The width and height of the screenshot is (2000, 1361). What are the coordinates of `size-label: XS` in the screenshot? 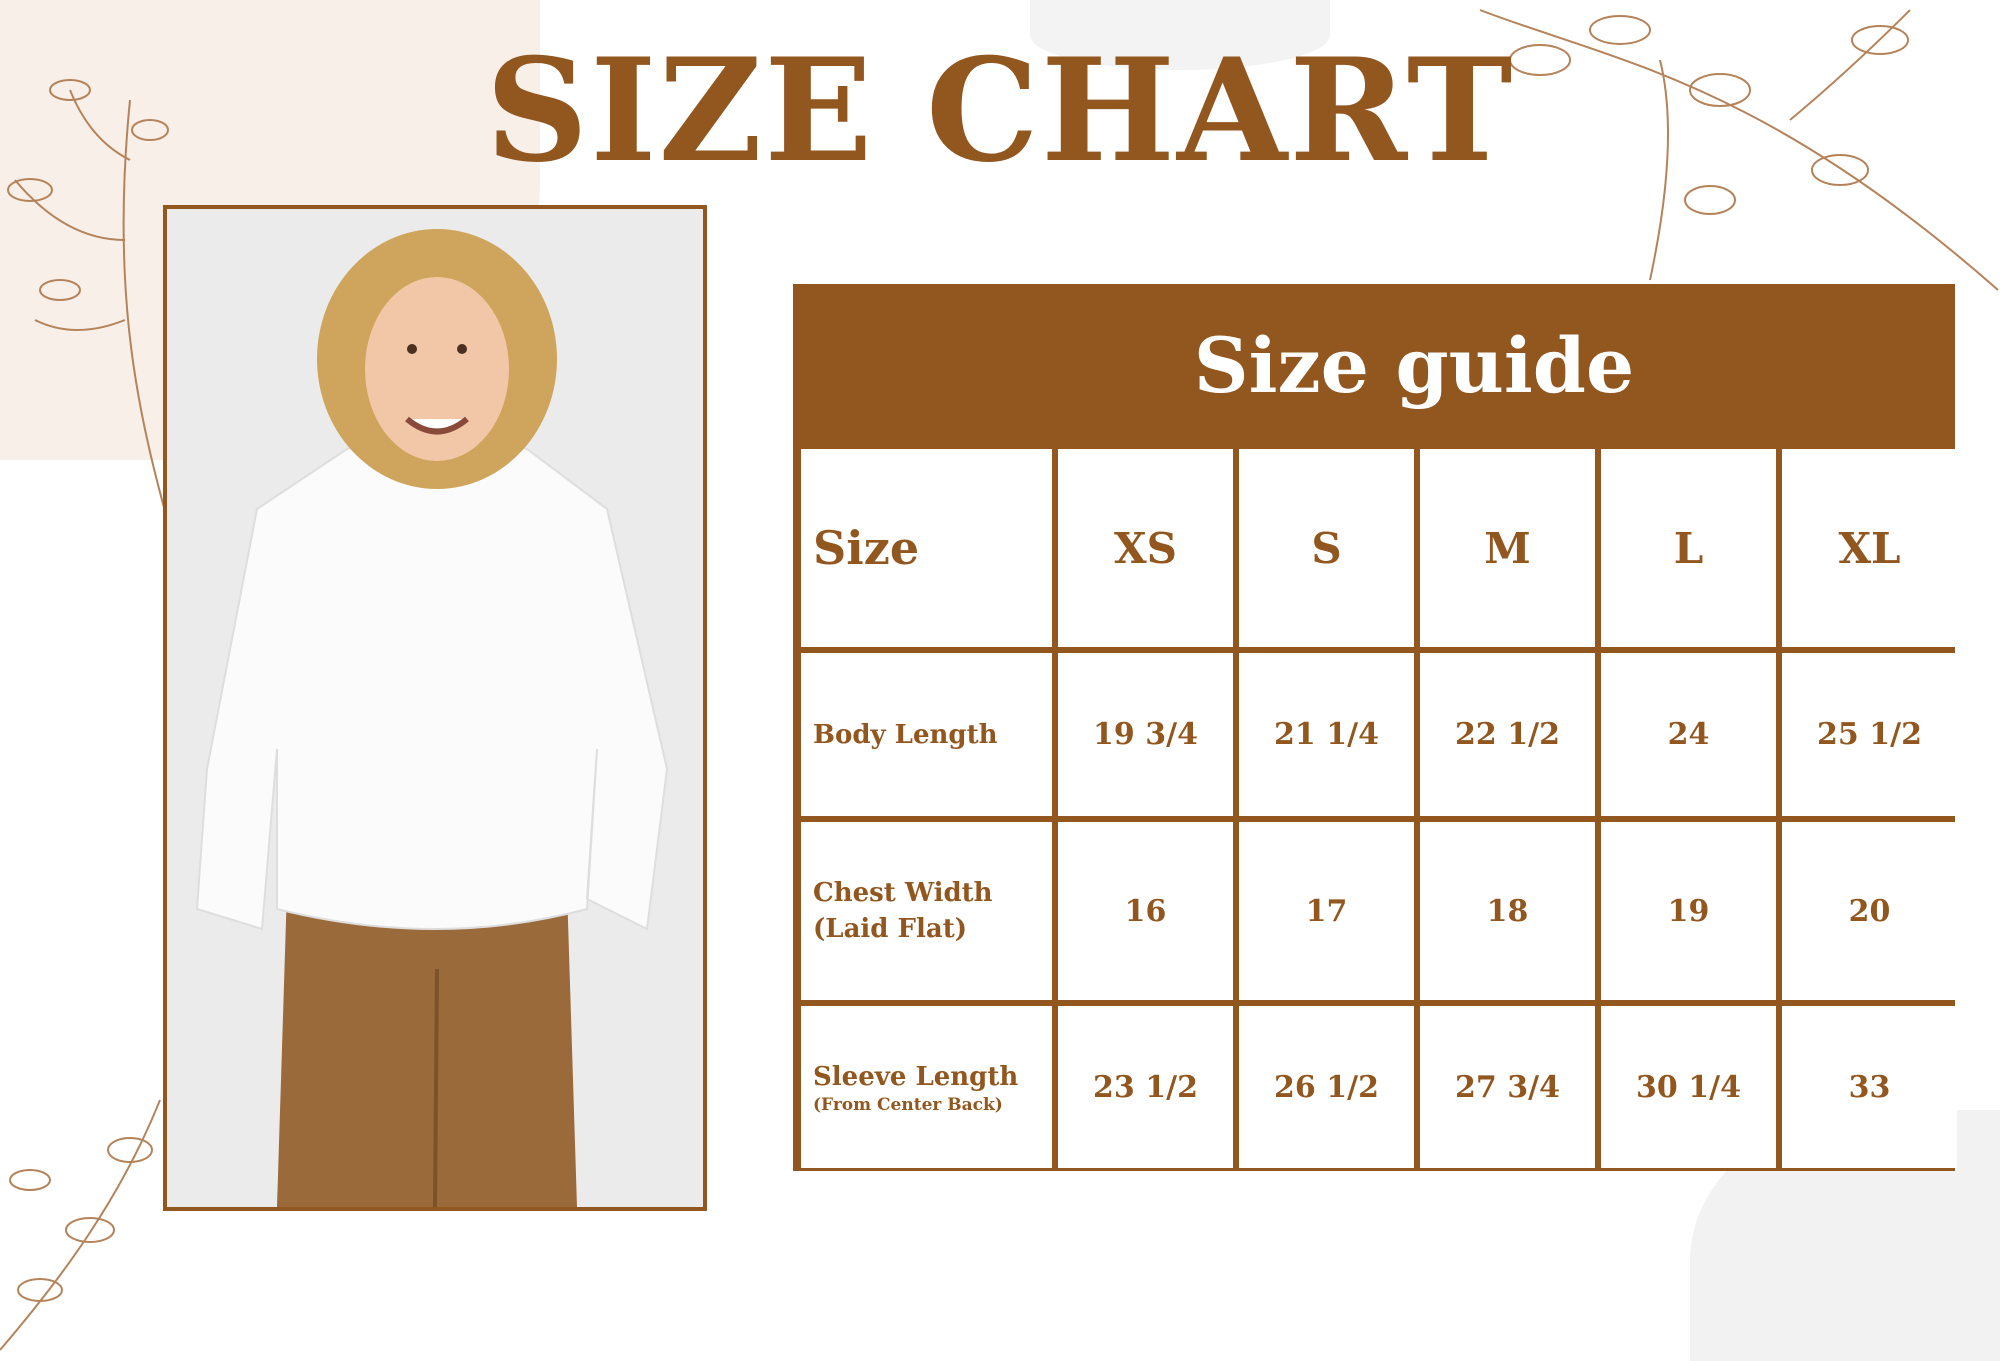 It's located at (1145, 548).